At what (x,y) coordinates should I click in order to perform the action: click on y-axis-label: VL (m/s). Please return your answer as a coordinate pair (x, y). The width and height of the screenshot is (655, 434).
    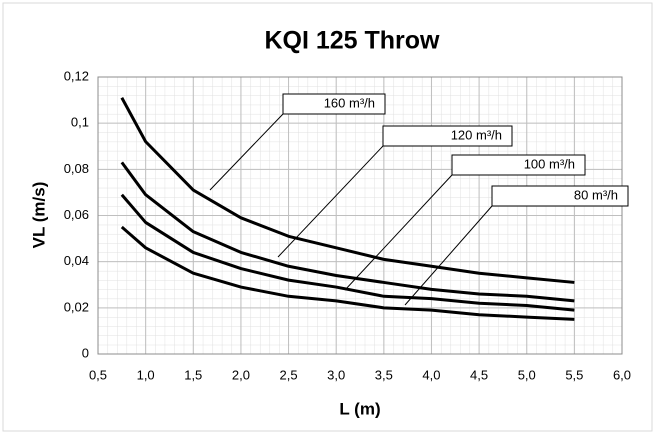
    Looking at the image, I should click on (38, 215).